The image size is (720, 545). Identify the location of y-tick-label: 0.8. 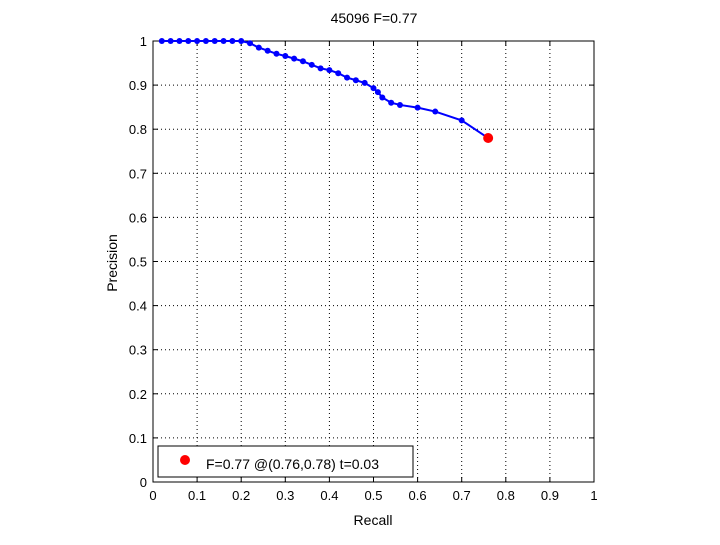
(138, 129).